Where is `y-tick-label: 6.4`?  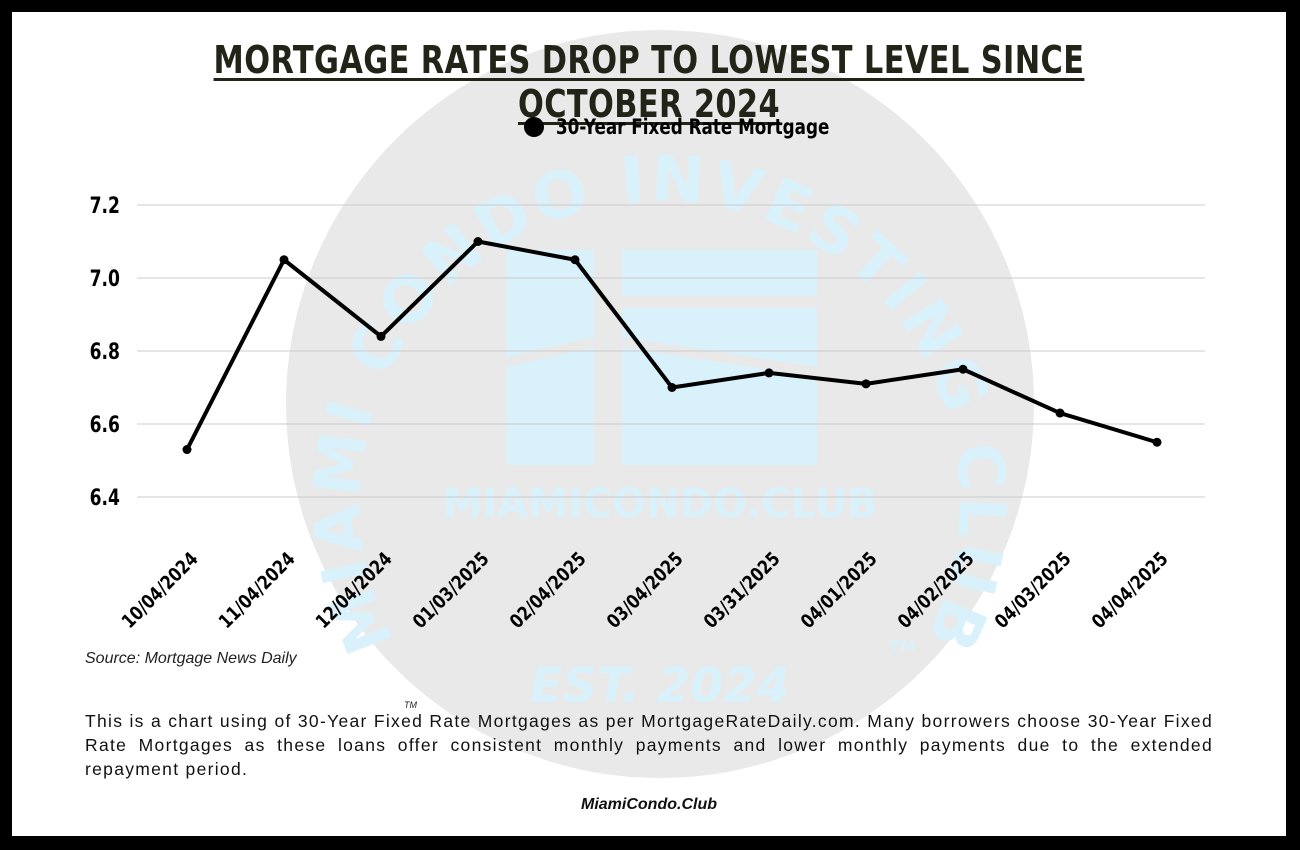
y-tick-label: 6.4 is located at coordinates (105, 498).